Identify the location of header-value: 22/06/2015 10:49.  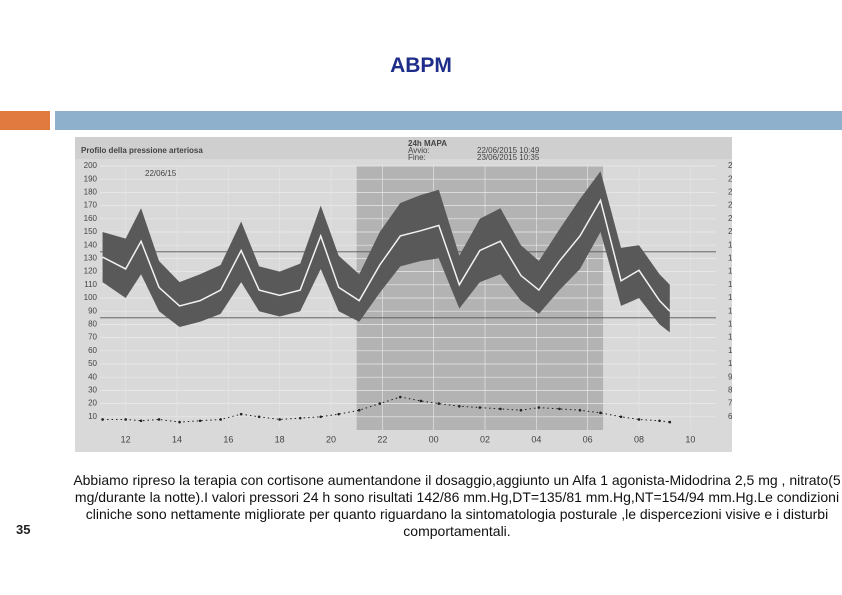
(508, 150).